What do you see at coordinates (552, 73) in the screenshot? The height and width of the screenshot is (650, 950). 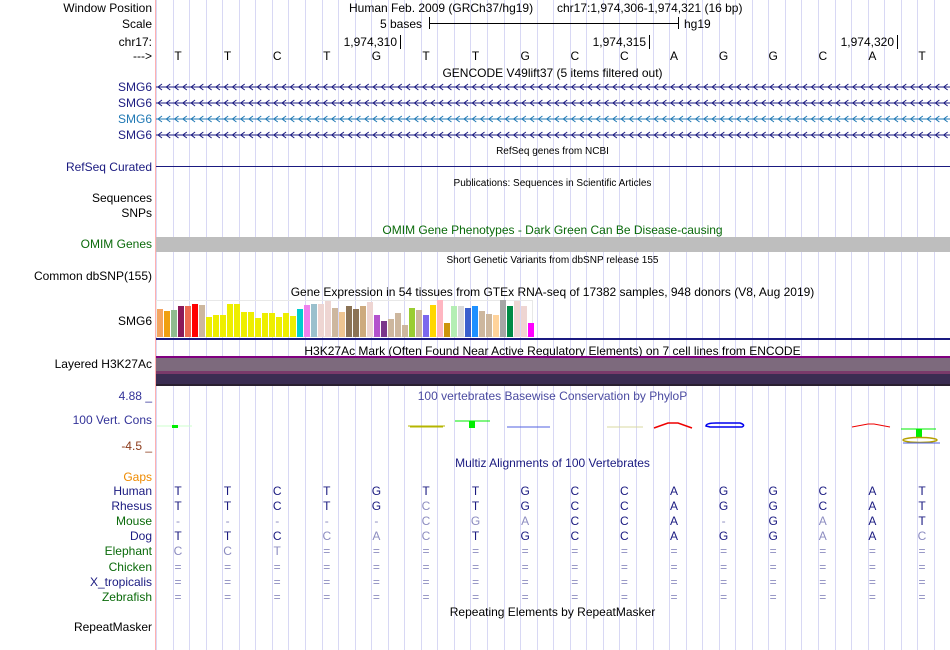 I see `gencode-title: GENCODE V49lift37 (5 items filtered out)` at bounding box center [552, 73].